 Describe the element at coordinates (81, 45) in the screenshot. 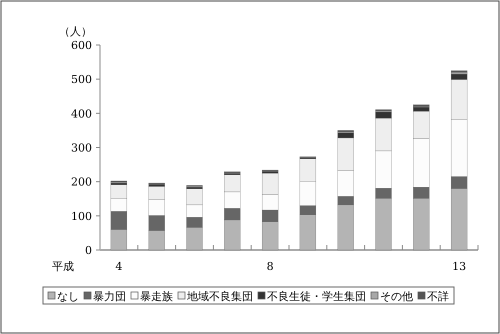

I see `y-tick-label: 600` at that location.